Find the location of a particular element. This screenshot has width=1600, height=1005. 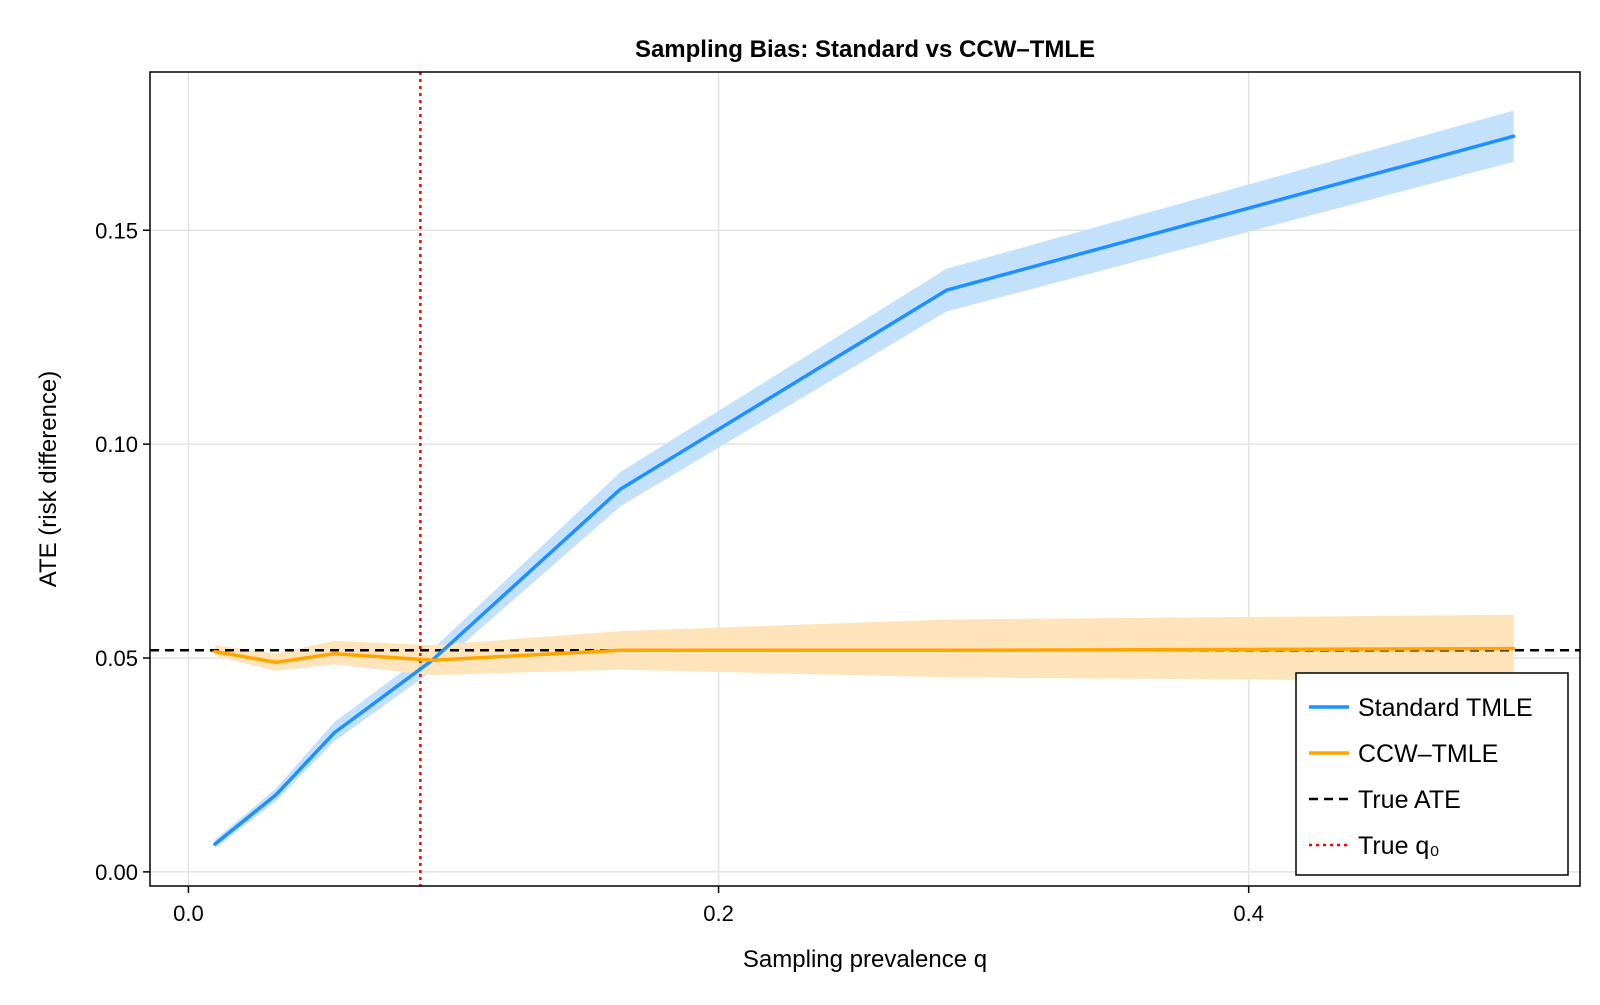

legend: Standard TMLE CCW–TMLE True ATE True q₀ is located at coordinates (1432, 774).